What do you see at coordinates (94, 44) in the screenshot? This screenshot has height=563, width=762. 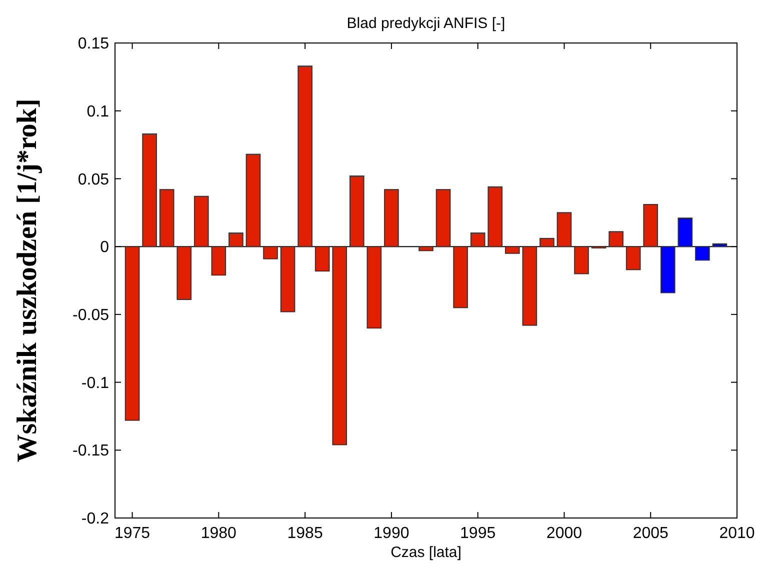 I see `y-tick-label: 0.15` at bounding box center [94, 44].